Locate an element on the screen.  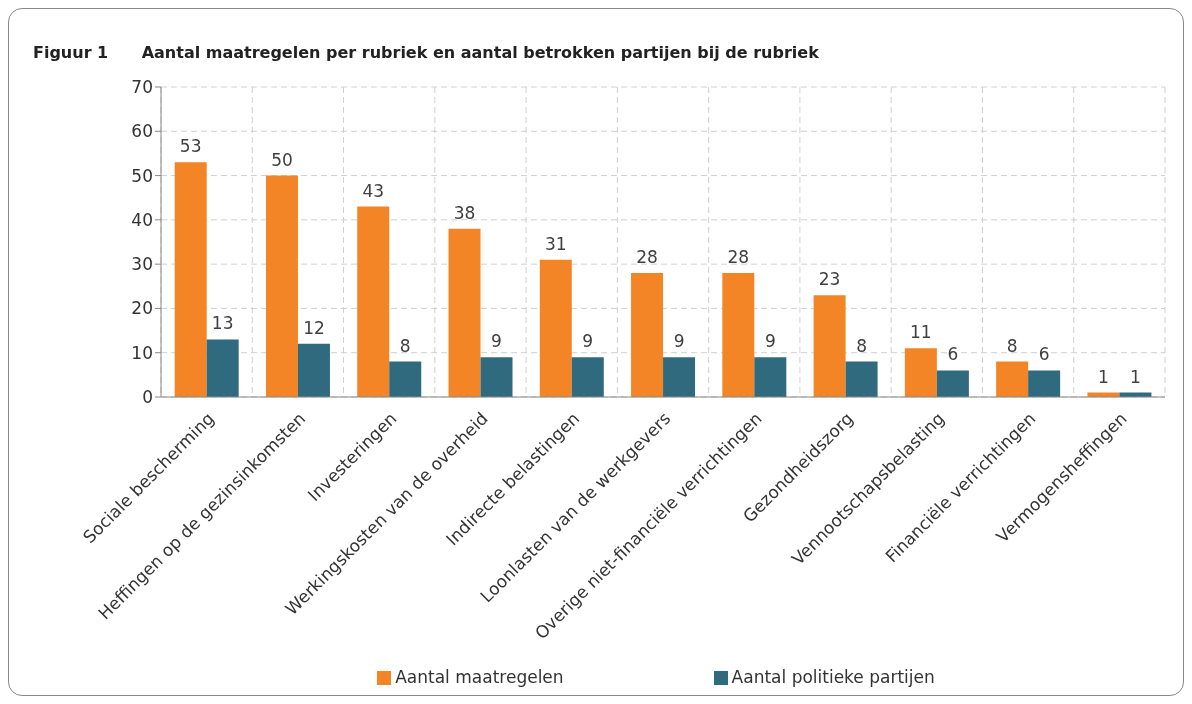
data-label: 11 is located at coordinates (921, 332).